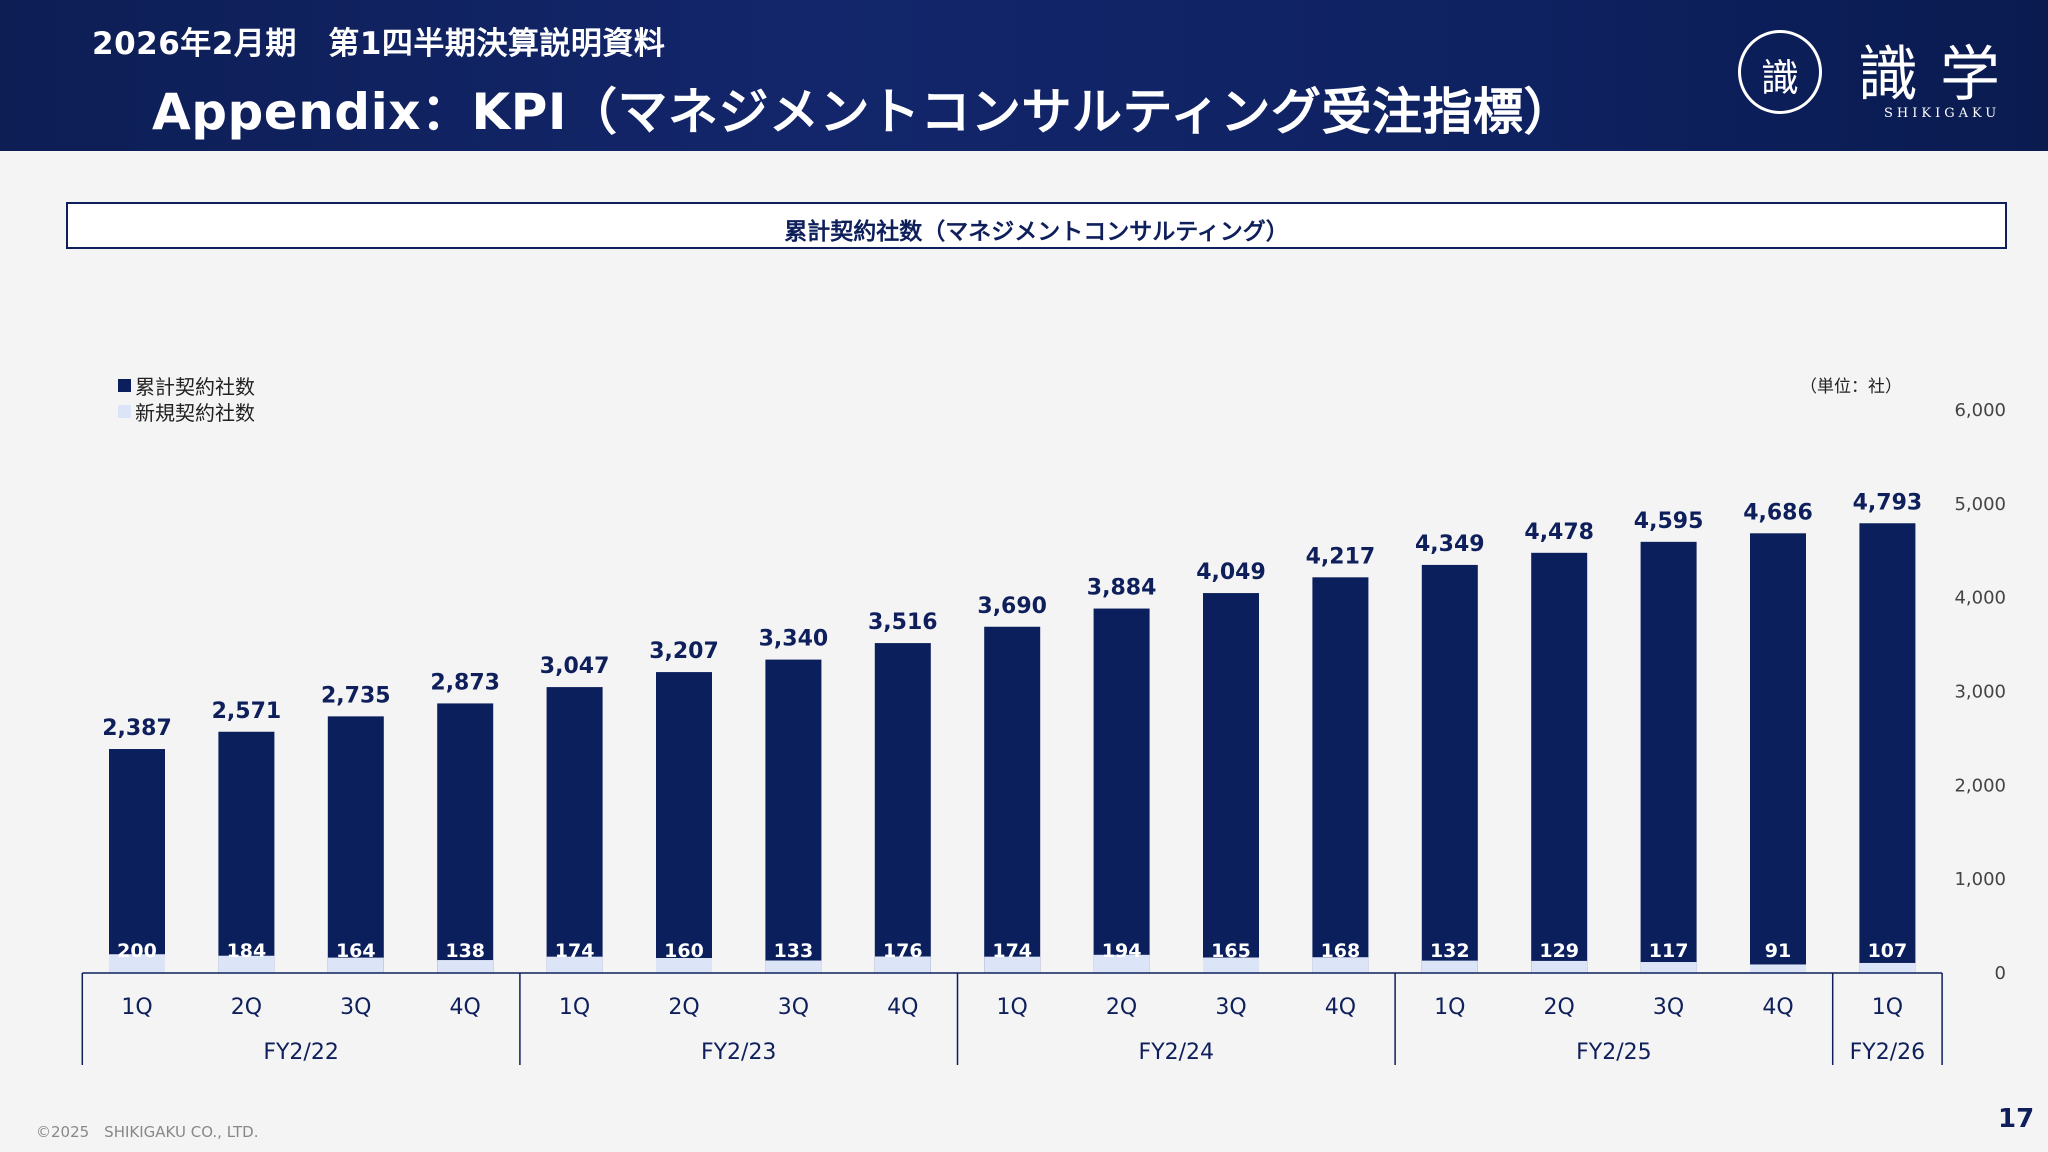 The height and width of the screenshot is (1152, 2048). Describe the element at coordinates (1888, 502) in the screenshot. I see `data-label-cumulative: 4,793` at that location.